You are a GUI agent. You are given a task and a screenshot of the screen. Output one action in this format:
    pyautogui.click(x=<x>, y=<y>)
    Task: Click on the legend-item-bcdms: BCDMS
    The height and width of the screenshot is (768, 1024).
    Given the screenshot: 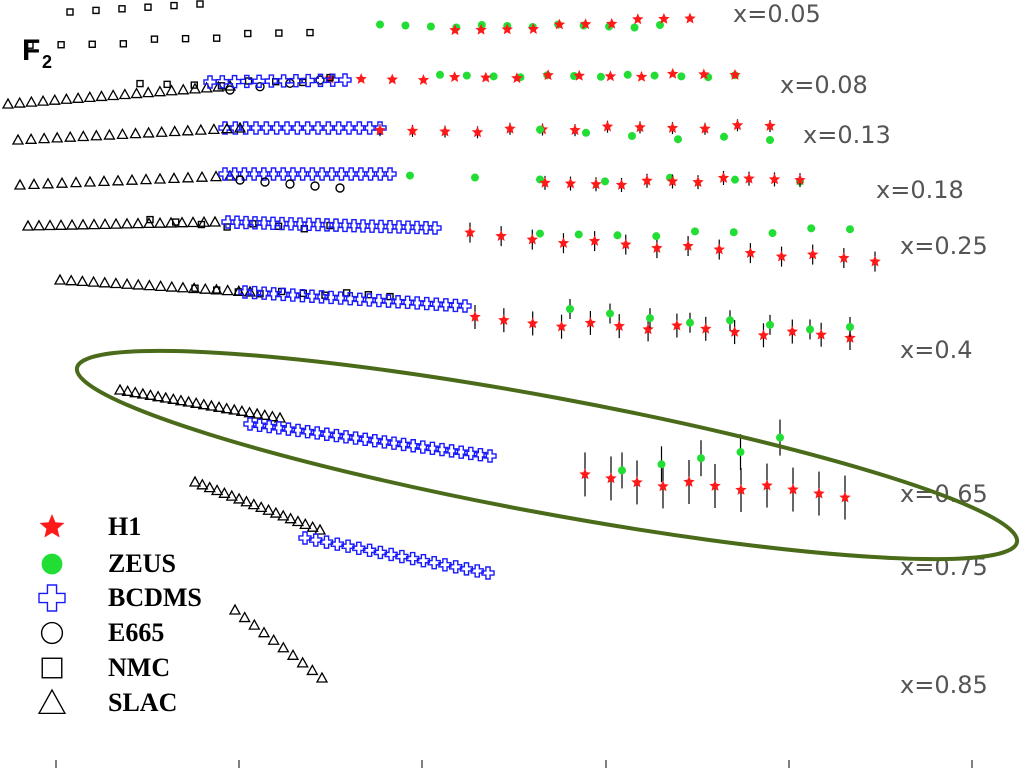 What is the action you would take?
    pyautogui.click(x=120, y=597)
    